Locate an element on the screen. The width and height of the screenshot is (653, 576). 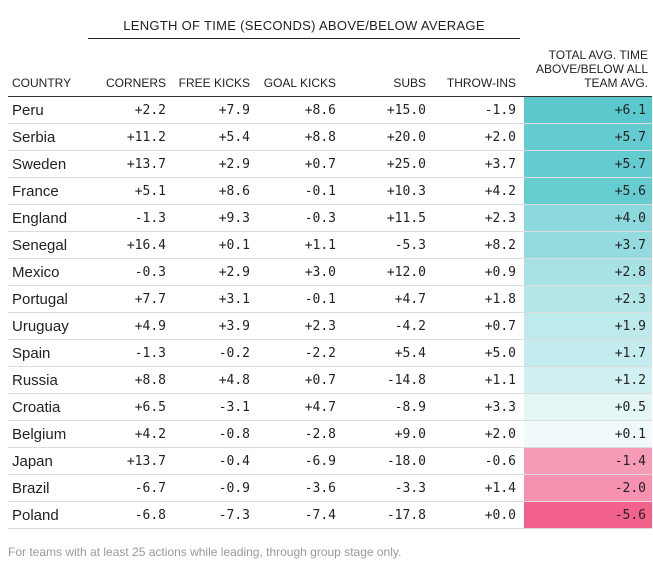
subs-cell: +20.0 is located at coordinates (389, 137).